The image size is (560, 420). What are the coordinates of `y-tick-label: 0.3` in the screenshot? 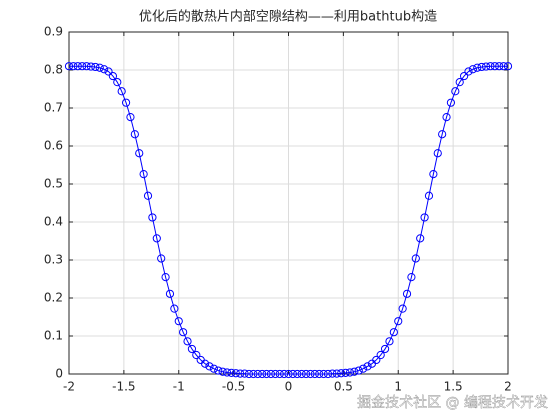 It's located at (53, 260).